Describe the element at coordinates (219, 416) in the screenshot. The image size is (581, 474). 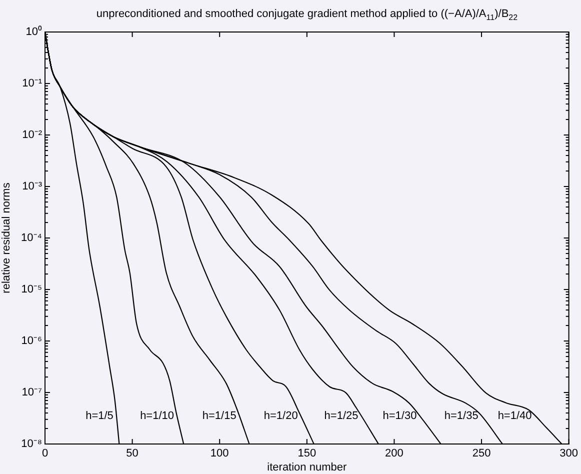
I see `series-label: h=1/15` at that location.